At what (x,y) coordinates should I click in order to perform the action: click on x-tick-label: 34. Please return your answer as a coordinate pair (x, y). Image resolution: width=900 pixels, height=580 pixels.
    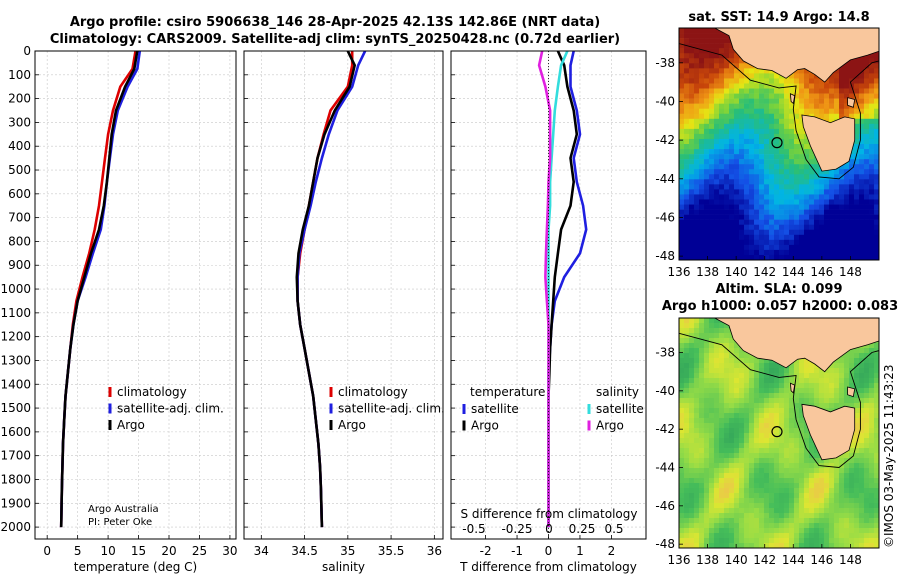
    Looking at the image, I should click on (261, 551).